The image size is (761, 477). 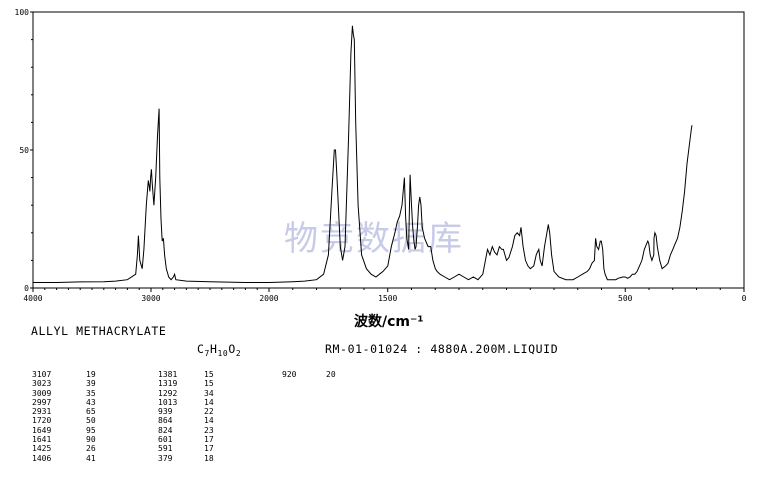 I want to click on peak-intensity: 22, so click(x=209, y=412).